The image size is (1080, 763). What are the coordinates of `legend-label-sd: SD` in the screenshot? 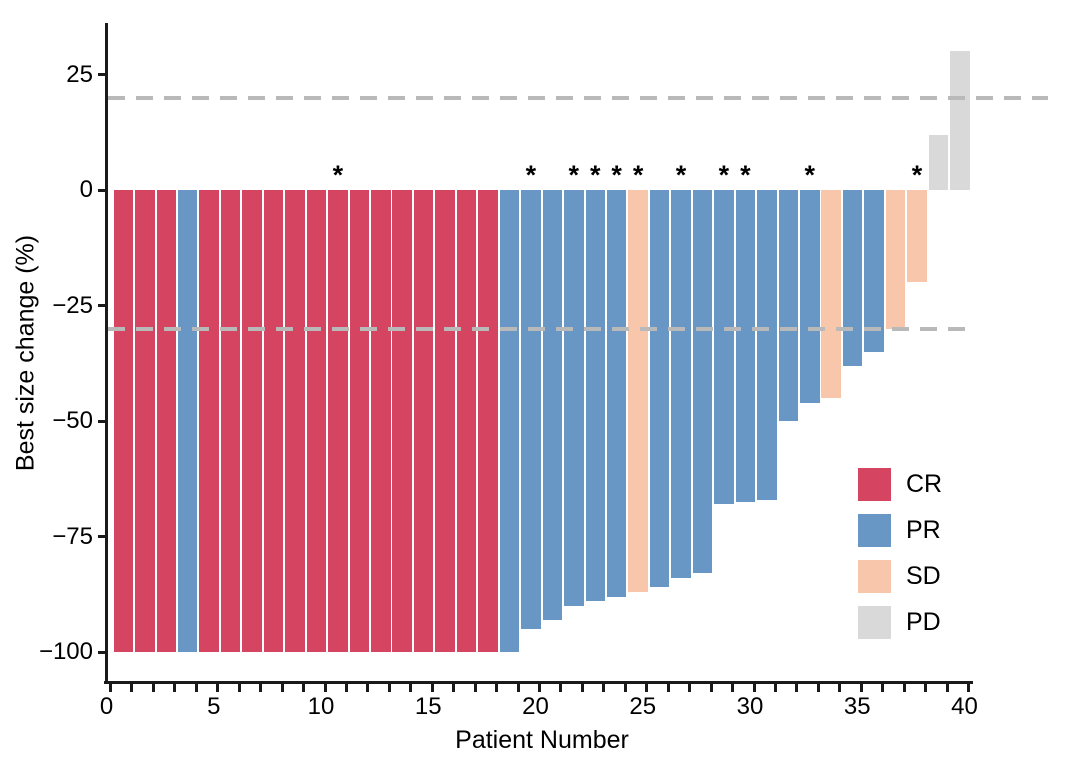 It's located at (923, 576).